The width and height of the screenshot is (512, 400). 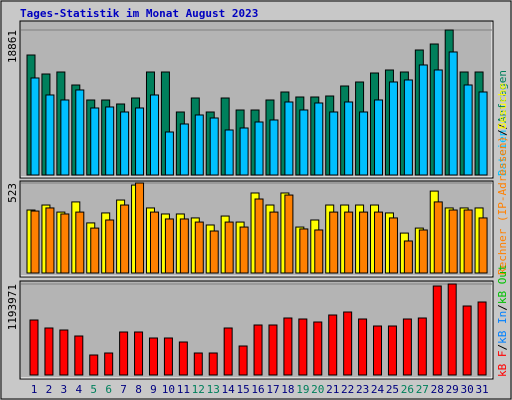 I want to click on legend-entry: Rechner (IP-Adressen), so click(x=502, y=205).